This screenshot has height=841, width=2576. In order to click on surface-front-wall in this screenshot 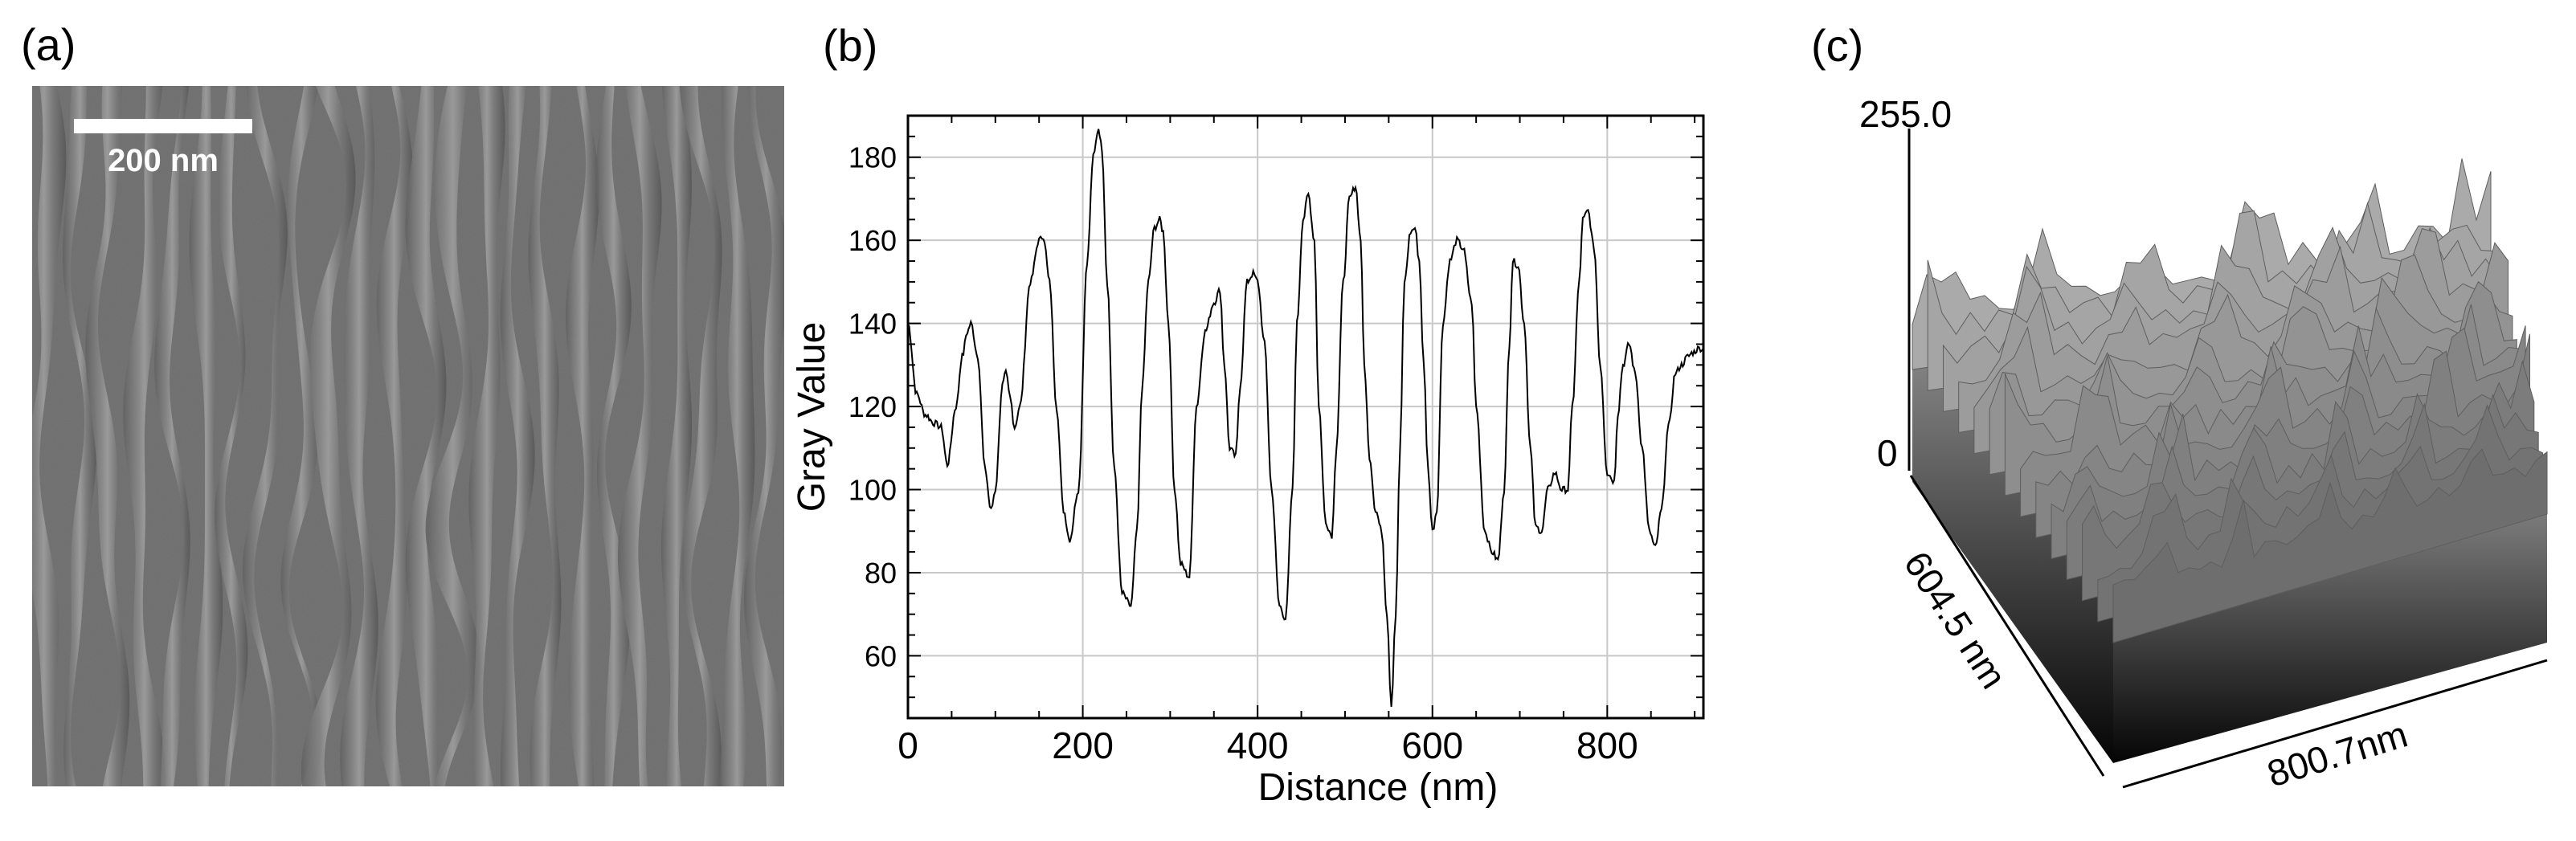, I will do `click(2330, 622)`.